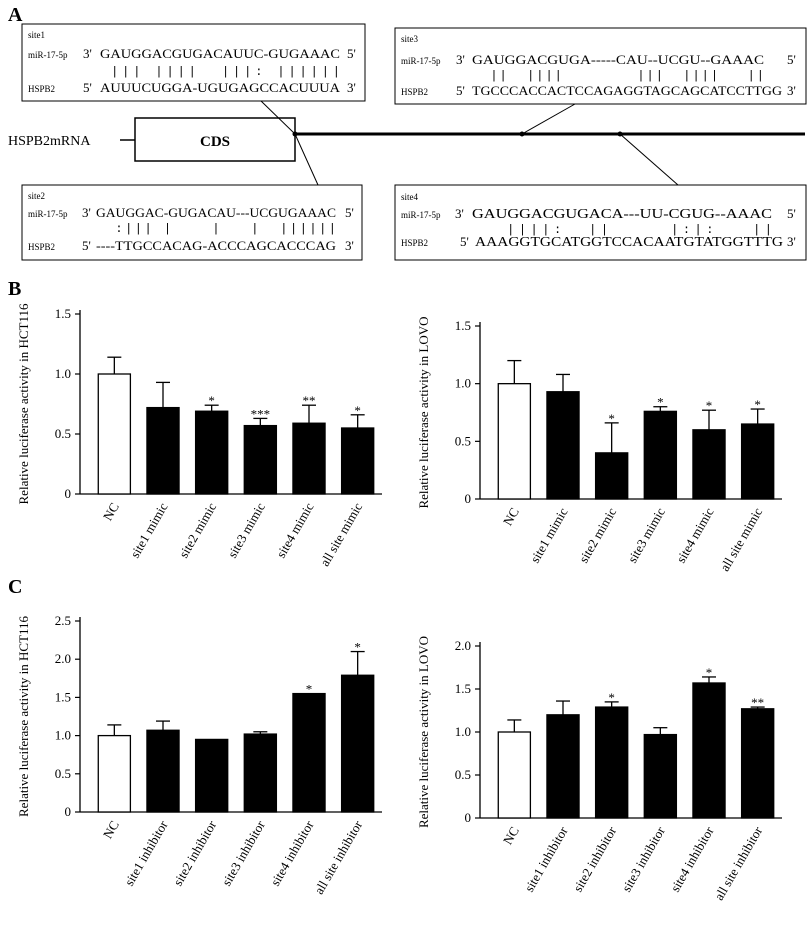  What do you see at coordinates (220, 53) in the screenshot?
I see `site1-mir-seq: GAUGGACGUGACAUUC-GUGAAAC` at bounding box center [220, 53].